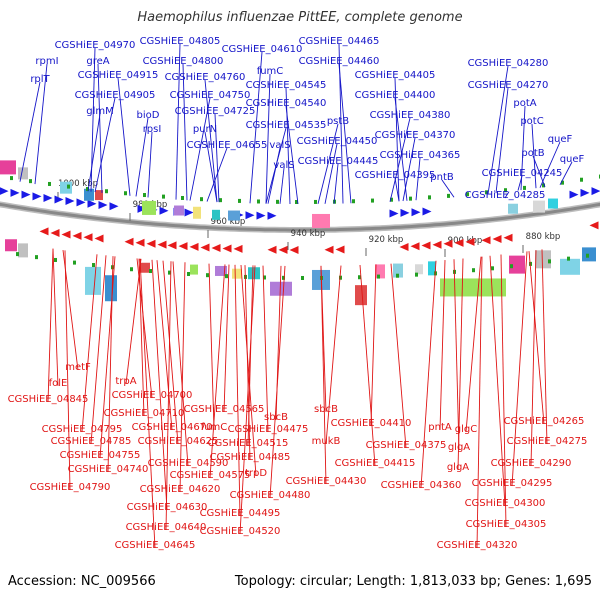 The height and width of the screenshot is (600, 600). Describe the element at coordinates (442, 177) in the screenshot. I see `gene-label-top: pntB` at that location.